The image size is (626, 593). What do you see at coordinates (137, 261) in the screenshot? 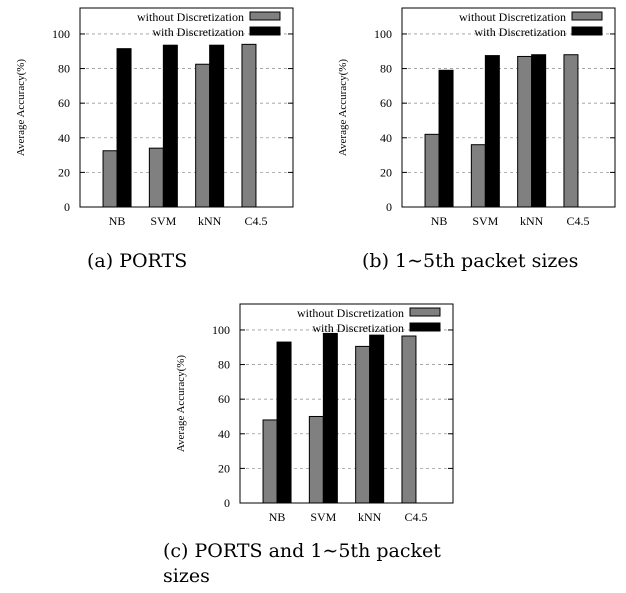
I see `caption-a: (a) PORTS` at bounding box center [137, 261].